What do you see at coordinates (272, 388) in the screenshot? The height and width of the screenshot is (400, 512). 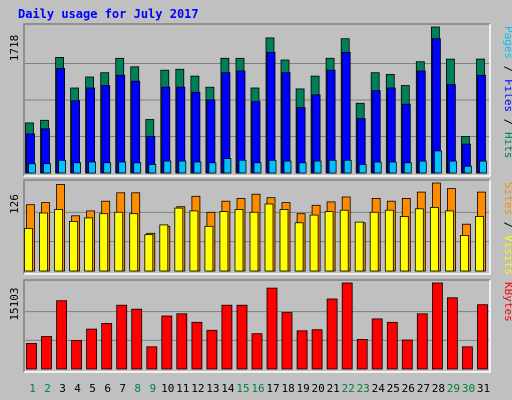 I see `x-tick-label-day-17: 17` at bounding box center [272, 388].